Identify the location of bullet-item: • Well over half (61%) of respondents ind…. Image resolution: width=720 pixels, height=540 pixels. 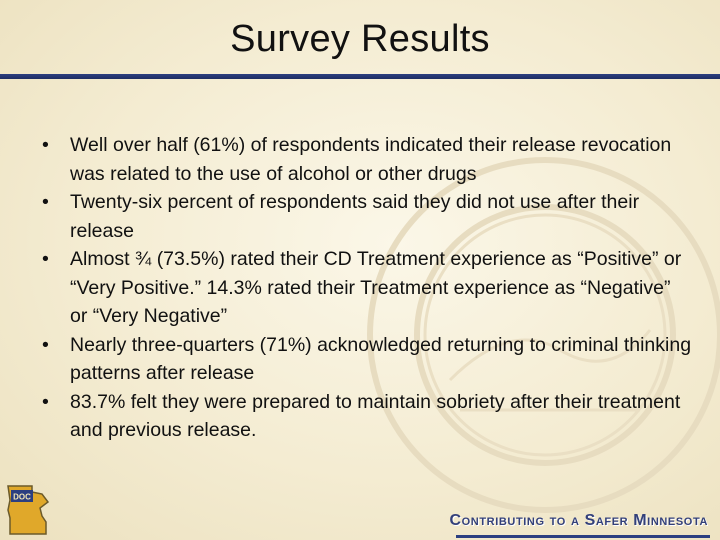
(367, 159).